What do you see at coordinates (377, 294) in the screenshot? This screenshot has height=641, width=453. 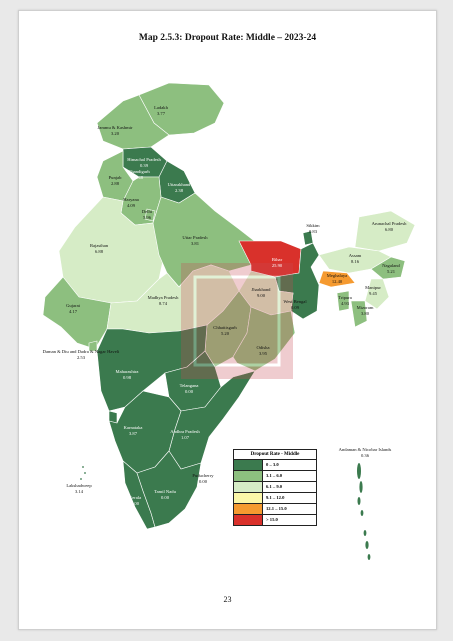 I see `region-manipur` at bounding box center [377, 294].